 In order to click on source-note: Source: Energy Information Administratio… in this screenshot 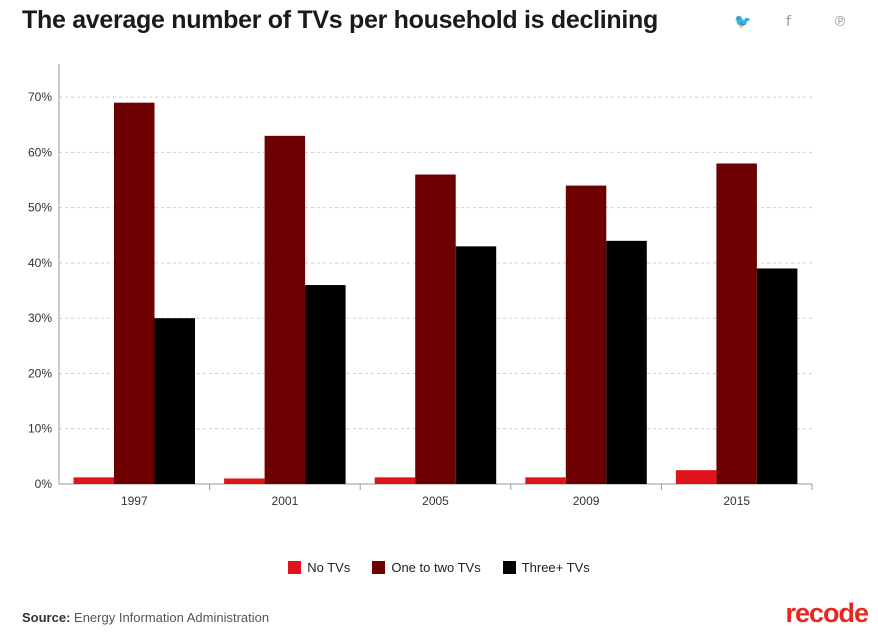, I will do `click(145, 617)`.